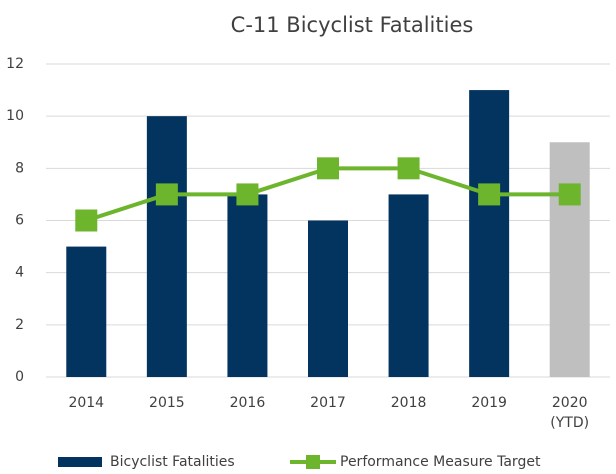 The height and width of the screenshot is (474, 616). Describe the element at coordinates (15, 116) in the screenshot. I see `y-tick-label: 10` at that location.